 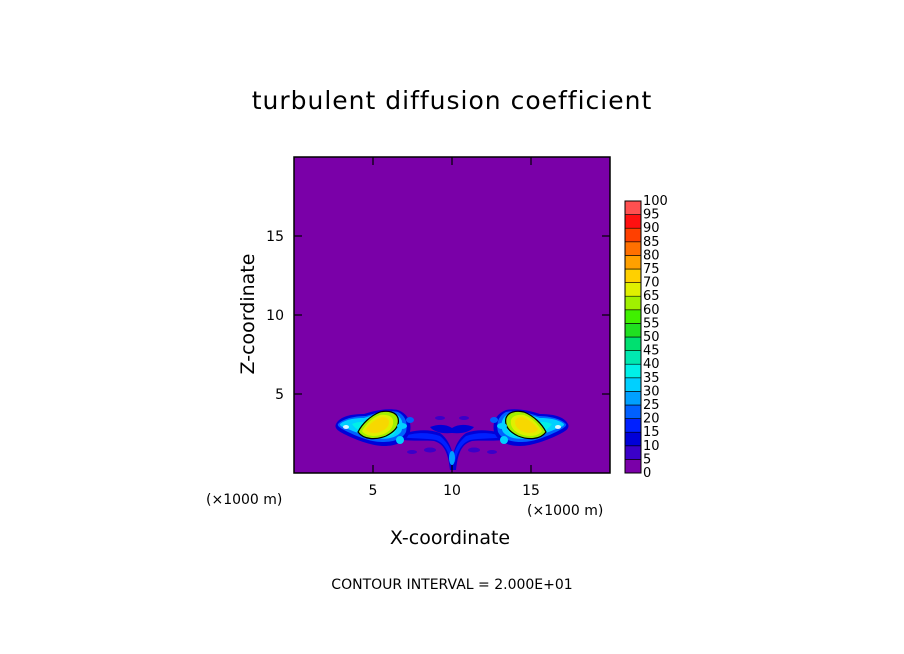 I want to click on colorbar-tick-label: 70, so click(x=651, y=283).